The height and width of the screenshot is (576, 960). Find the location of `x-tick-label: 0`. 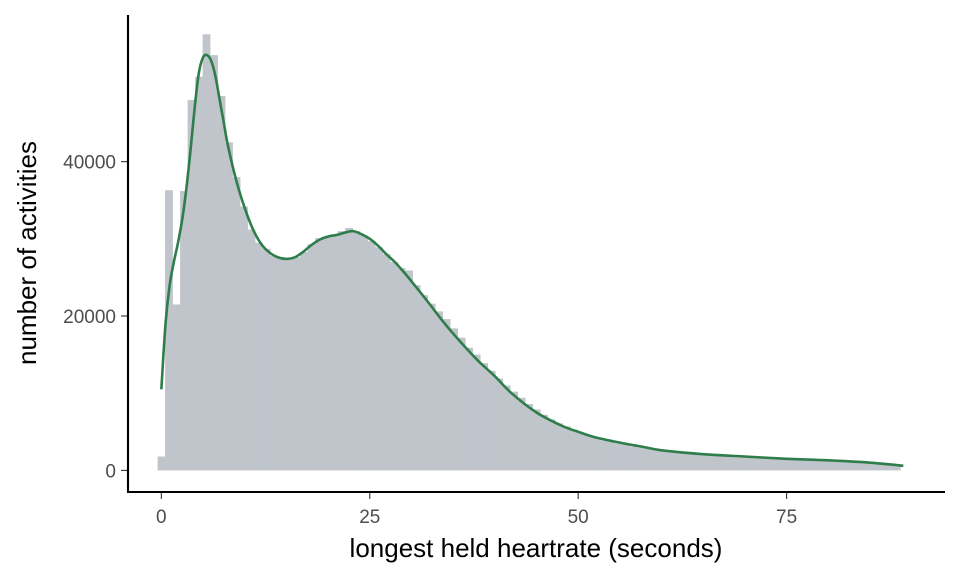

x-tick-label: 0 is located at coordinates (161, 517).